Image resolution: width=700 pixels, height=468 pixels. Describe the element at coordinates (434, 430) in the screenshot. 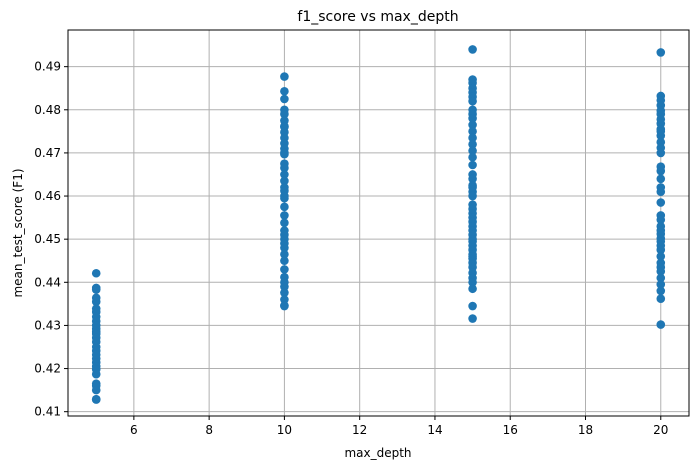

I see `x-tick-label: 14` at that location.